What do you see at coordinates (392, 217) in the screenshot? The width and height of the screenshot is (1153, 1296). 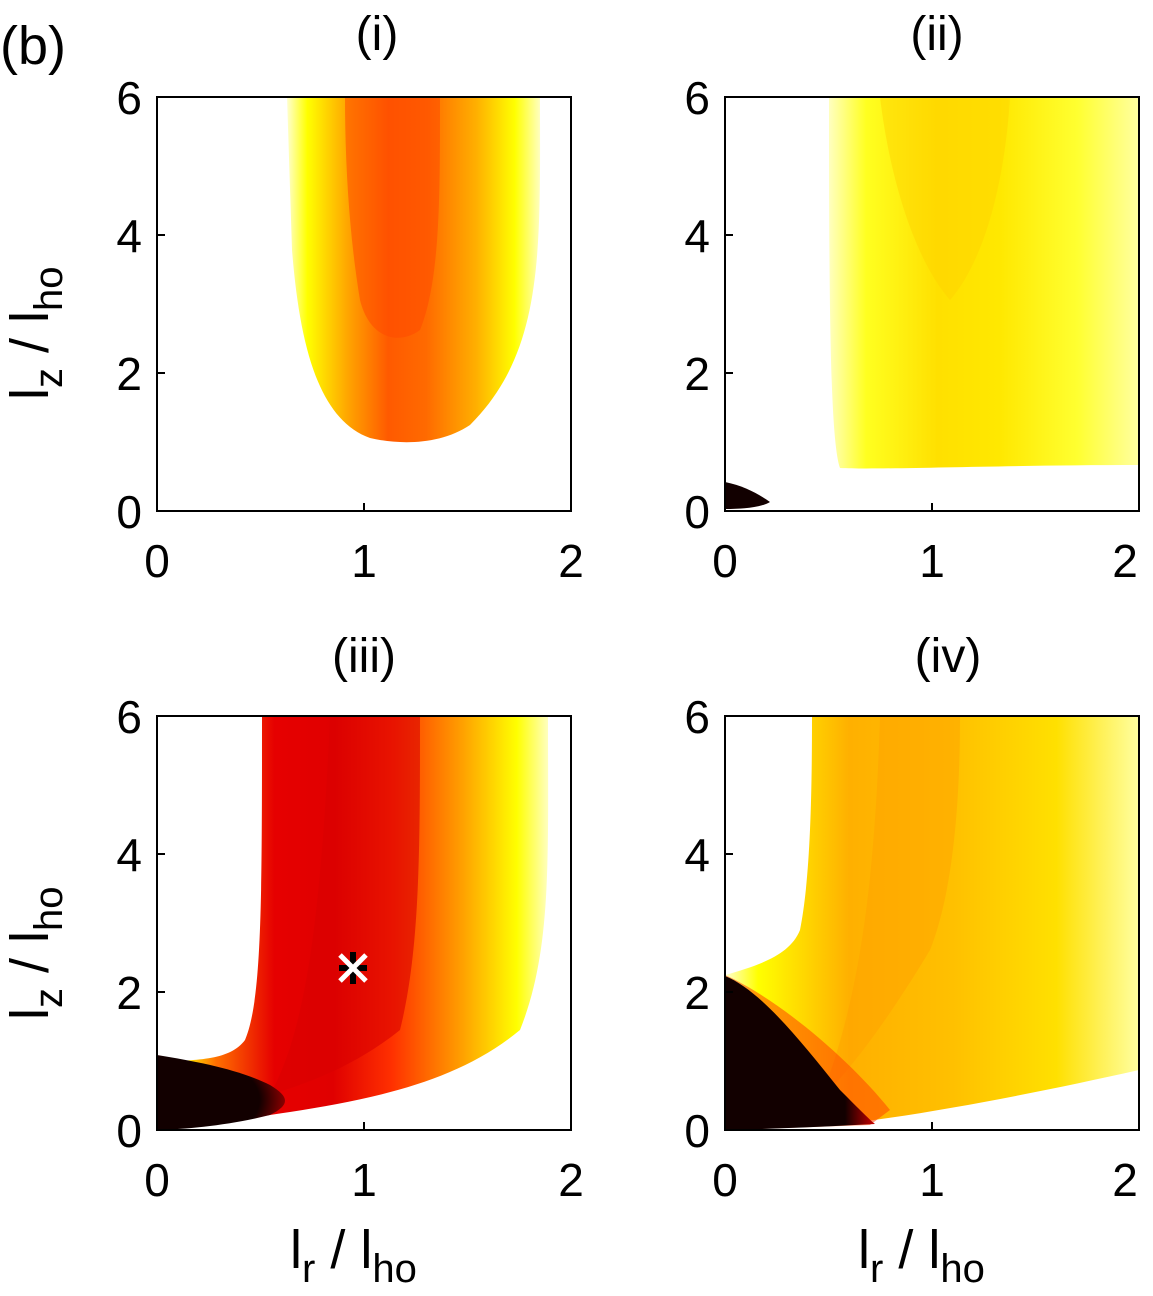 I see `heat-peak-i` at bounding box center [392, 217].